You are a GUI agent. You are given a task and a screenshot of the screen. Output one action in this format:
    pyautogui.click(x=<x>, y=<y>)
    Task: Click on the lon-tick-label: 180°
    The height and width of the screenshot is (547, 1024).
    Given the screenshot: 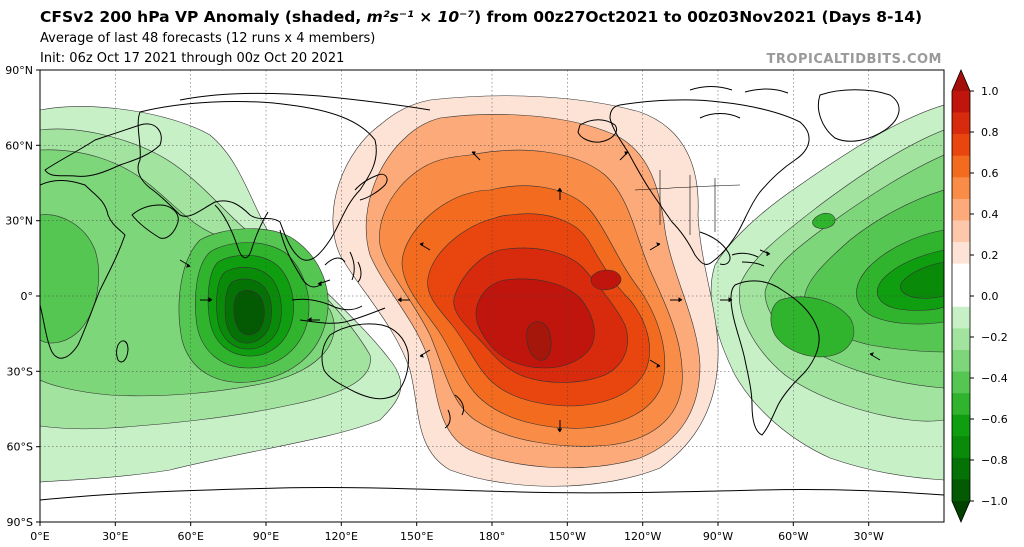 What is the action you would take?
    pyautogui.click(x=492, y=536)
    